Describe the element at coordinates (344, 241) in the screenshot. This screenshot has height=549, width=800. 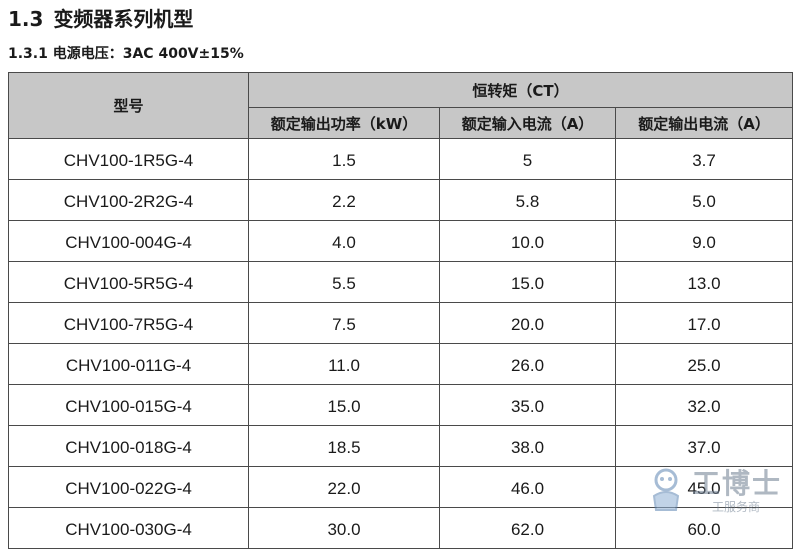
I see `power-cell: 4.0` at that location.